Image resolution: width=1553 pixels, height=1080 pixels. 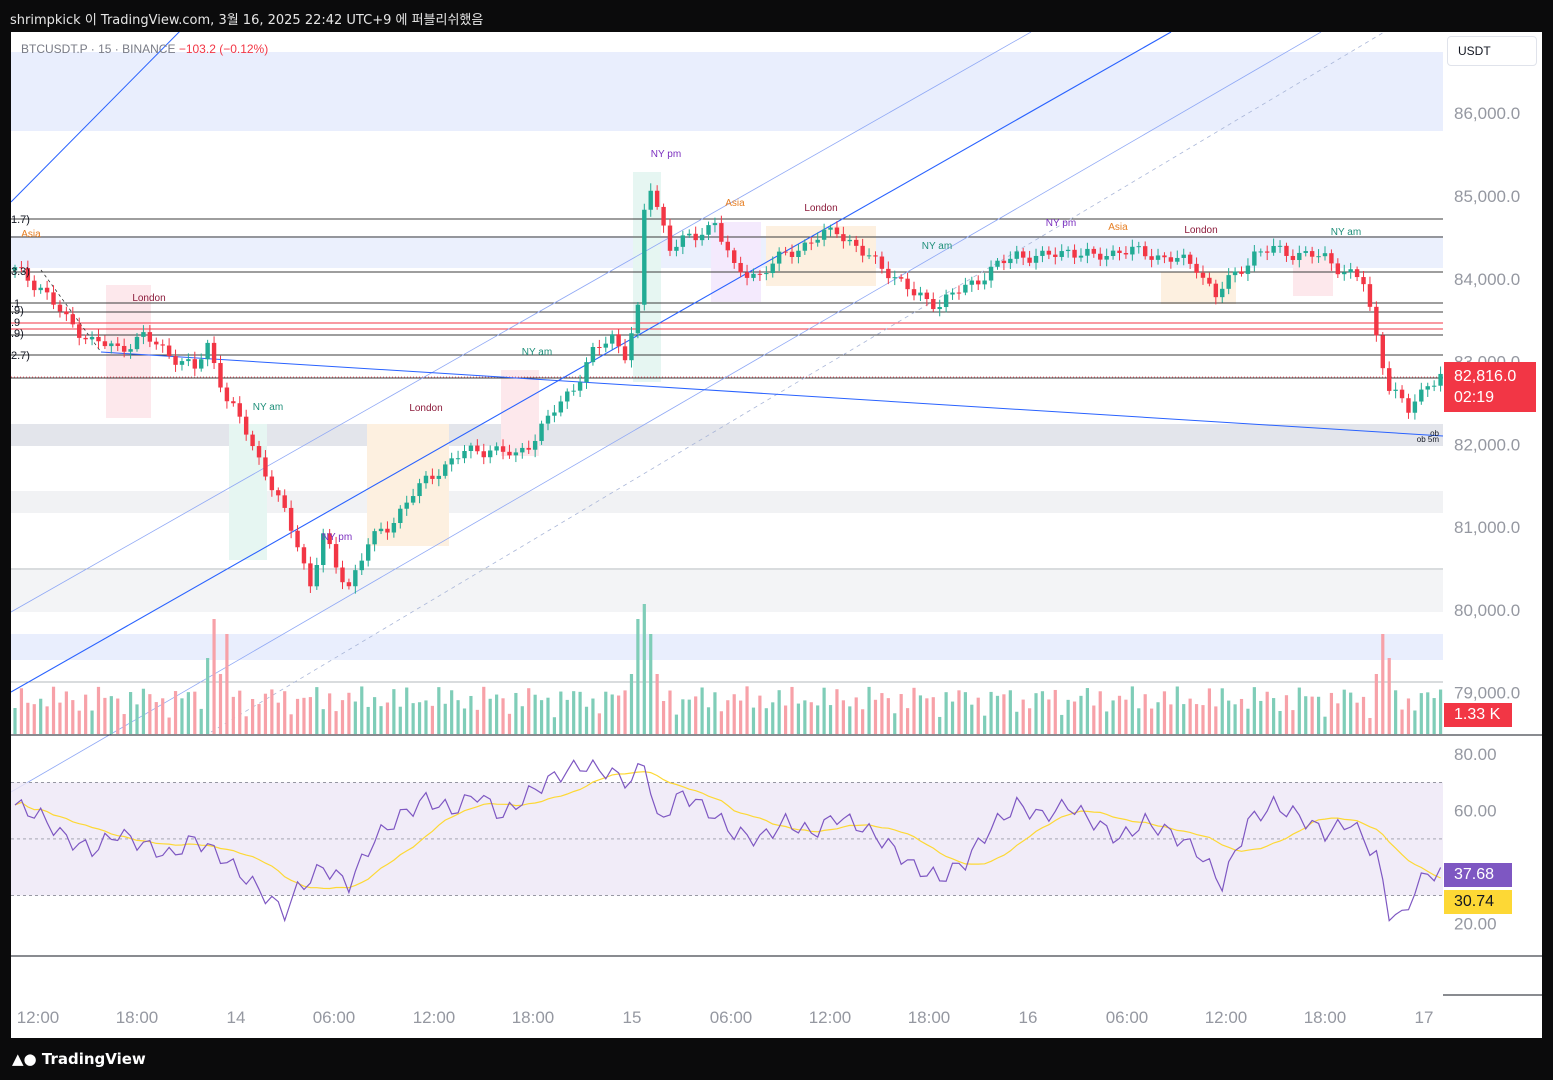 What do you see at coordinates (731, 1017) in the screenshot?
I see `time-tick: 06:00` at bounding box center [731, 1017].